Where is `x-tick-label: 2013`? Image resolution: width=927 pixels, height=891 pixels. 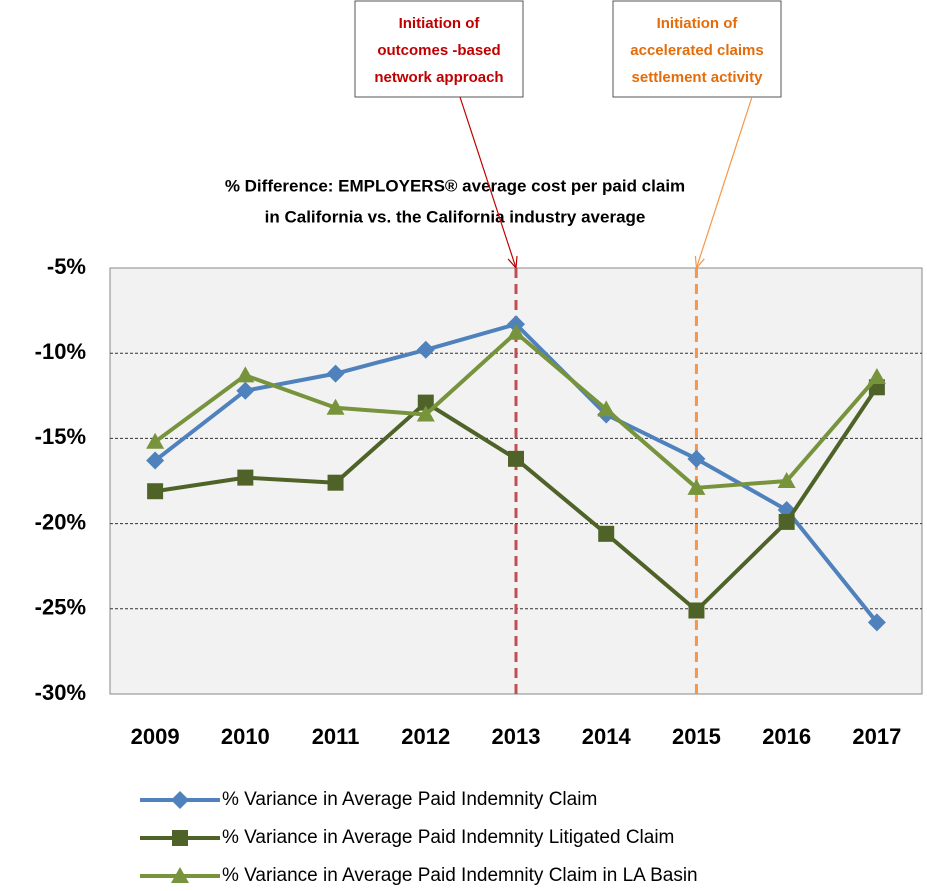
x-tick-label: 2013 is located at coordinates (516, 736).